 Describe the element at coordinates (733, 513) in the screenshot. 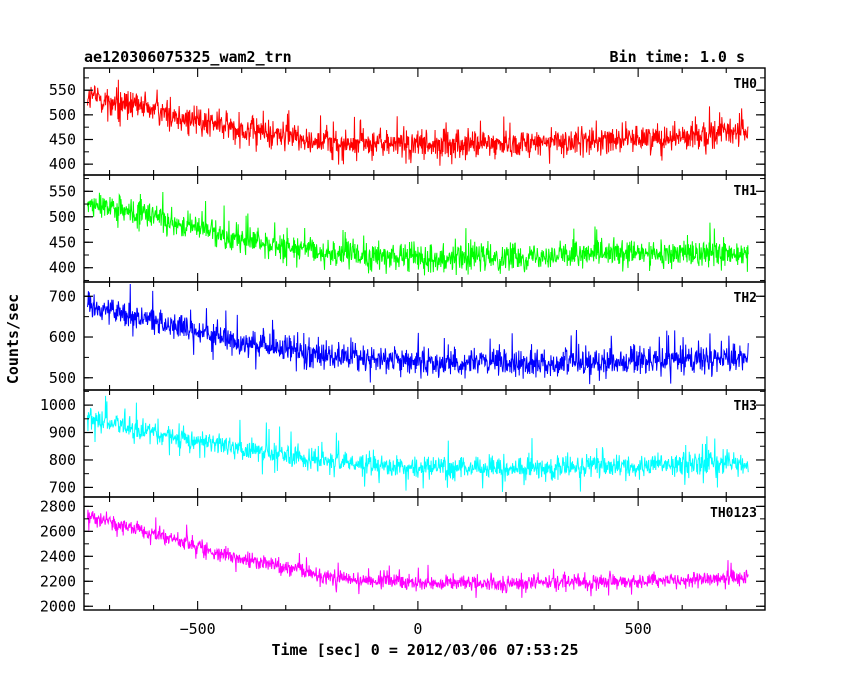

I see `panel-label-th0123: TH0123` at that location.